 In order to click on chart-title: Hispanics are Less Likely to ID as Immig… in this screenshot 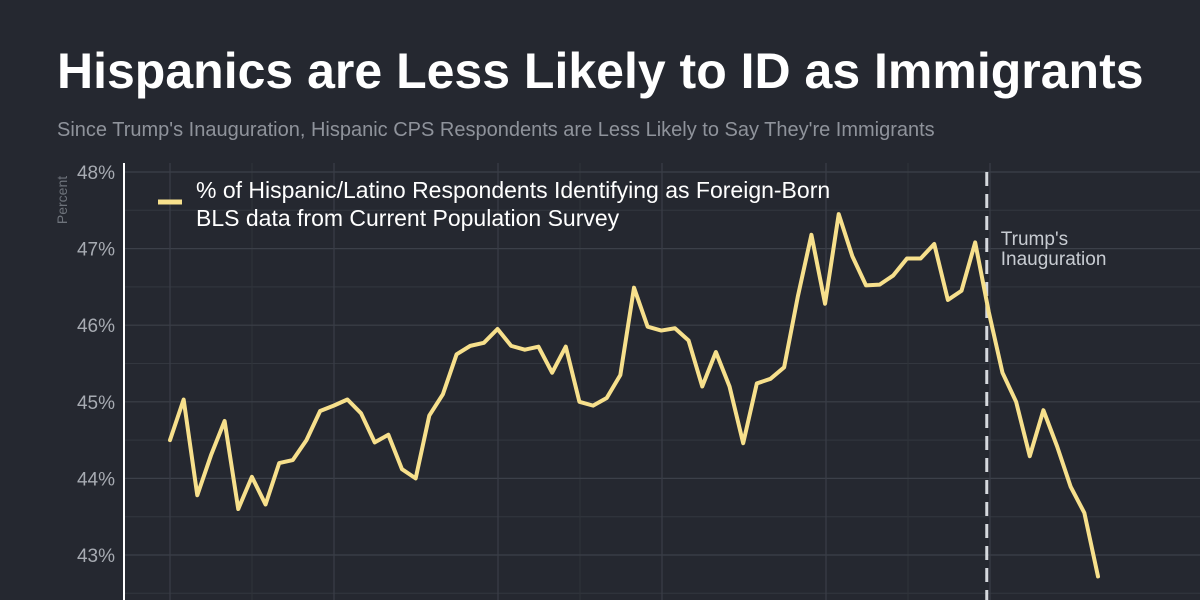, I will do `click(600, 71)`.